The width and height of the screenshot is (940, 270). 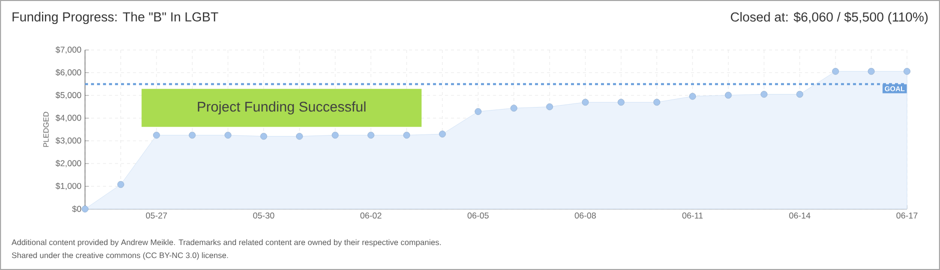 I want to click on text: Shared under the creative commons (CC BY-NC 3.0) license., so click(x=120, y=256).